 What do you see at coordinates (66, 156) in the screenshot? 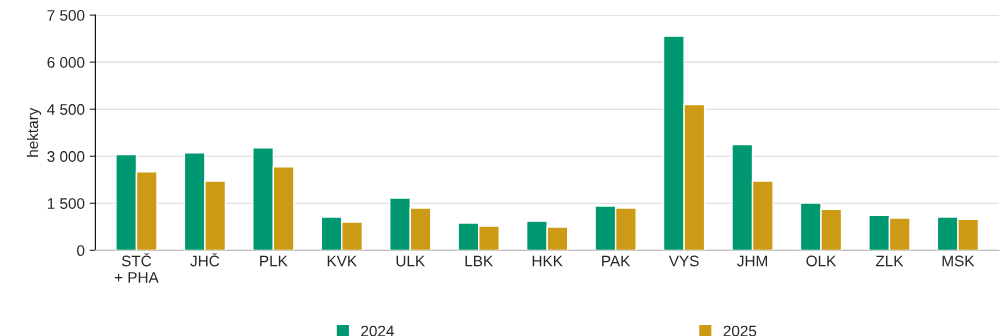
I see `y-tick-label: 3 000` at bounding box center [66, 156].